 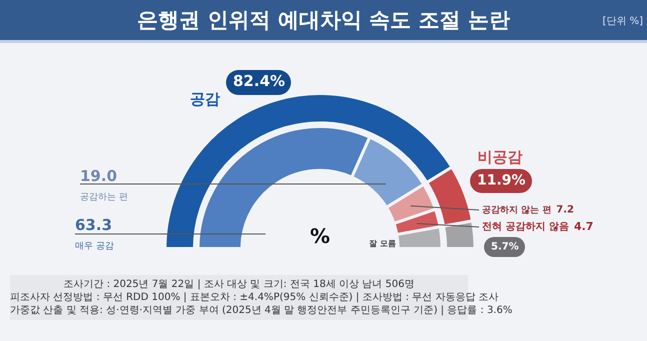 I want to click on data-label: 5.7%, so click(x=505, y=247).